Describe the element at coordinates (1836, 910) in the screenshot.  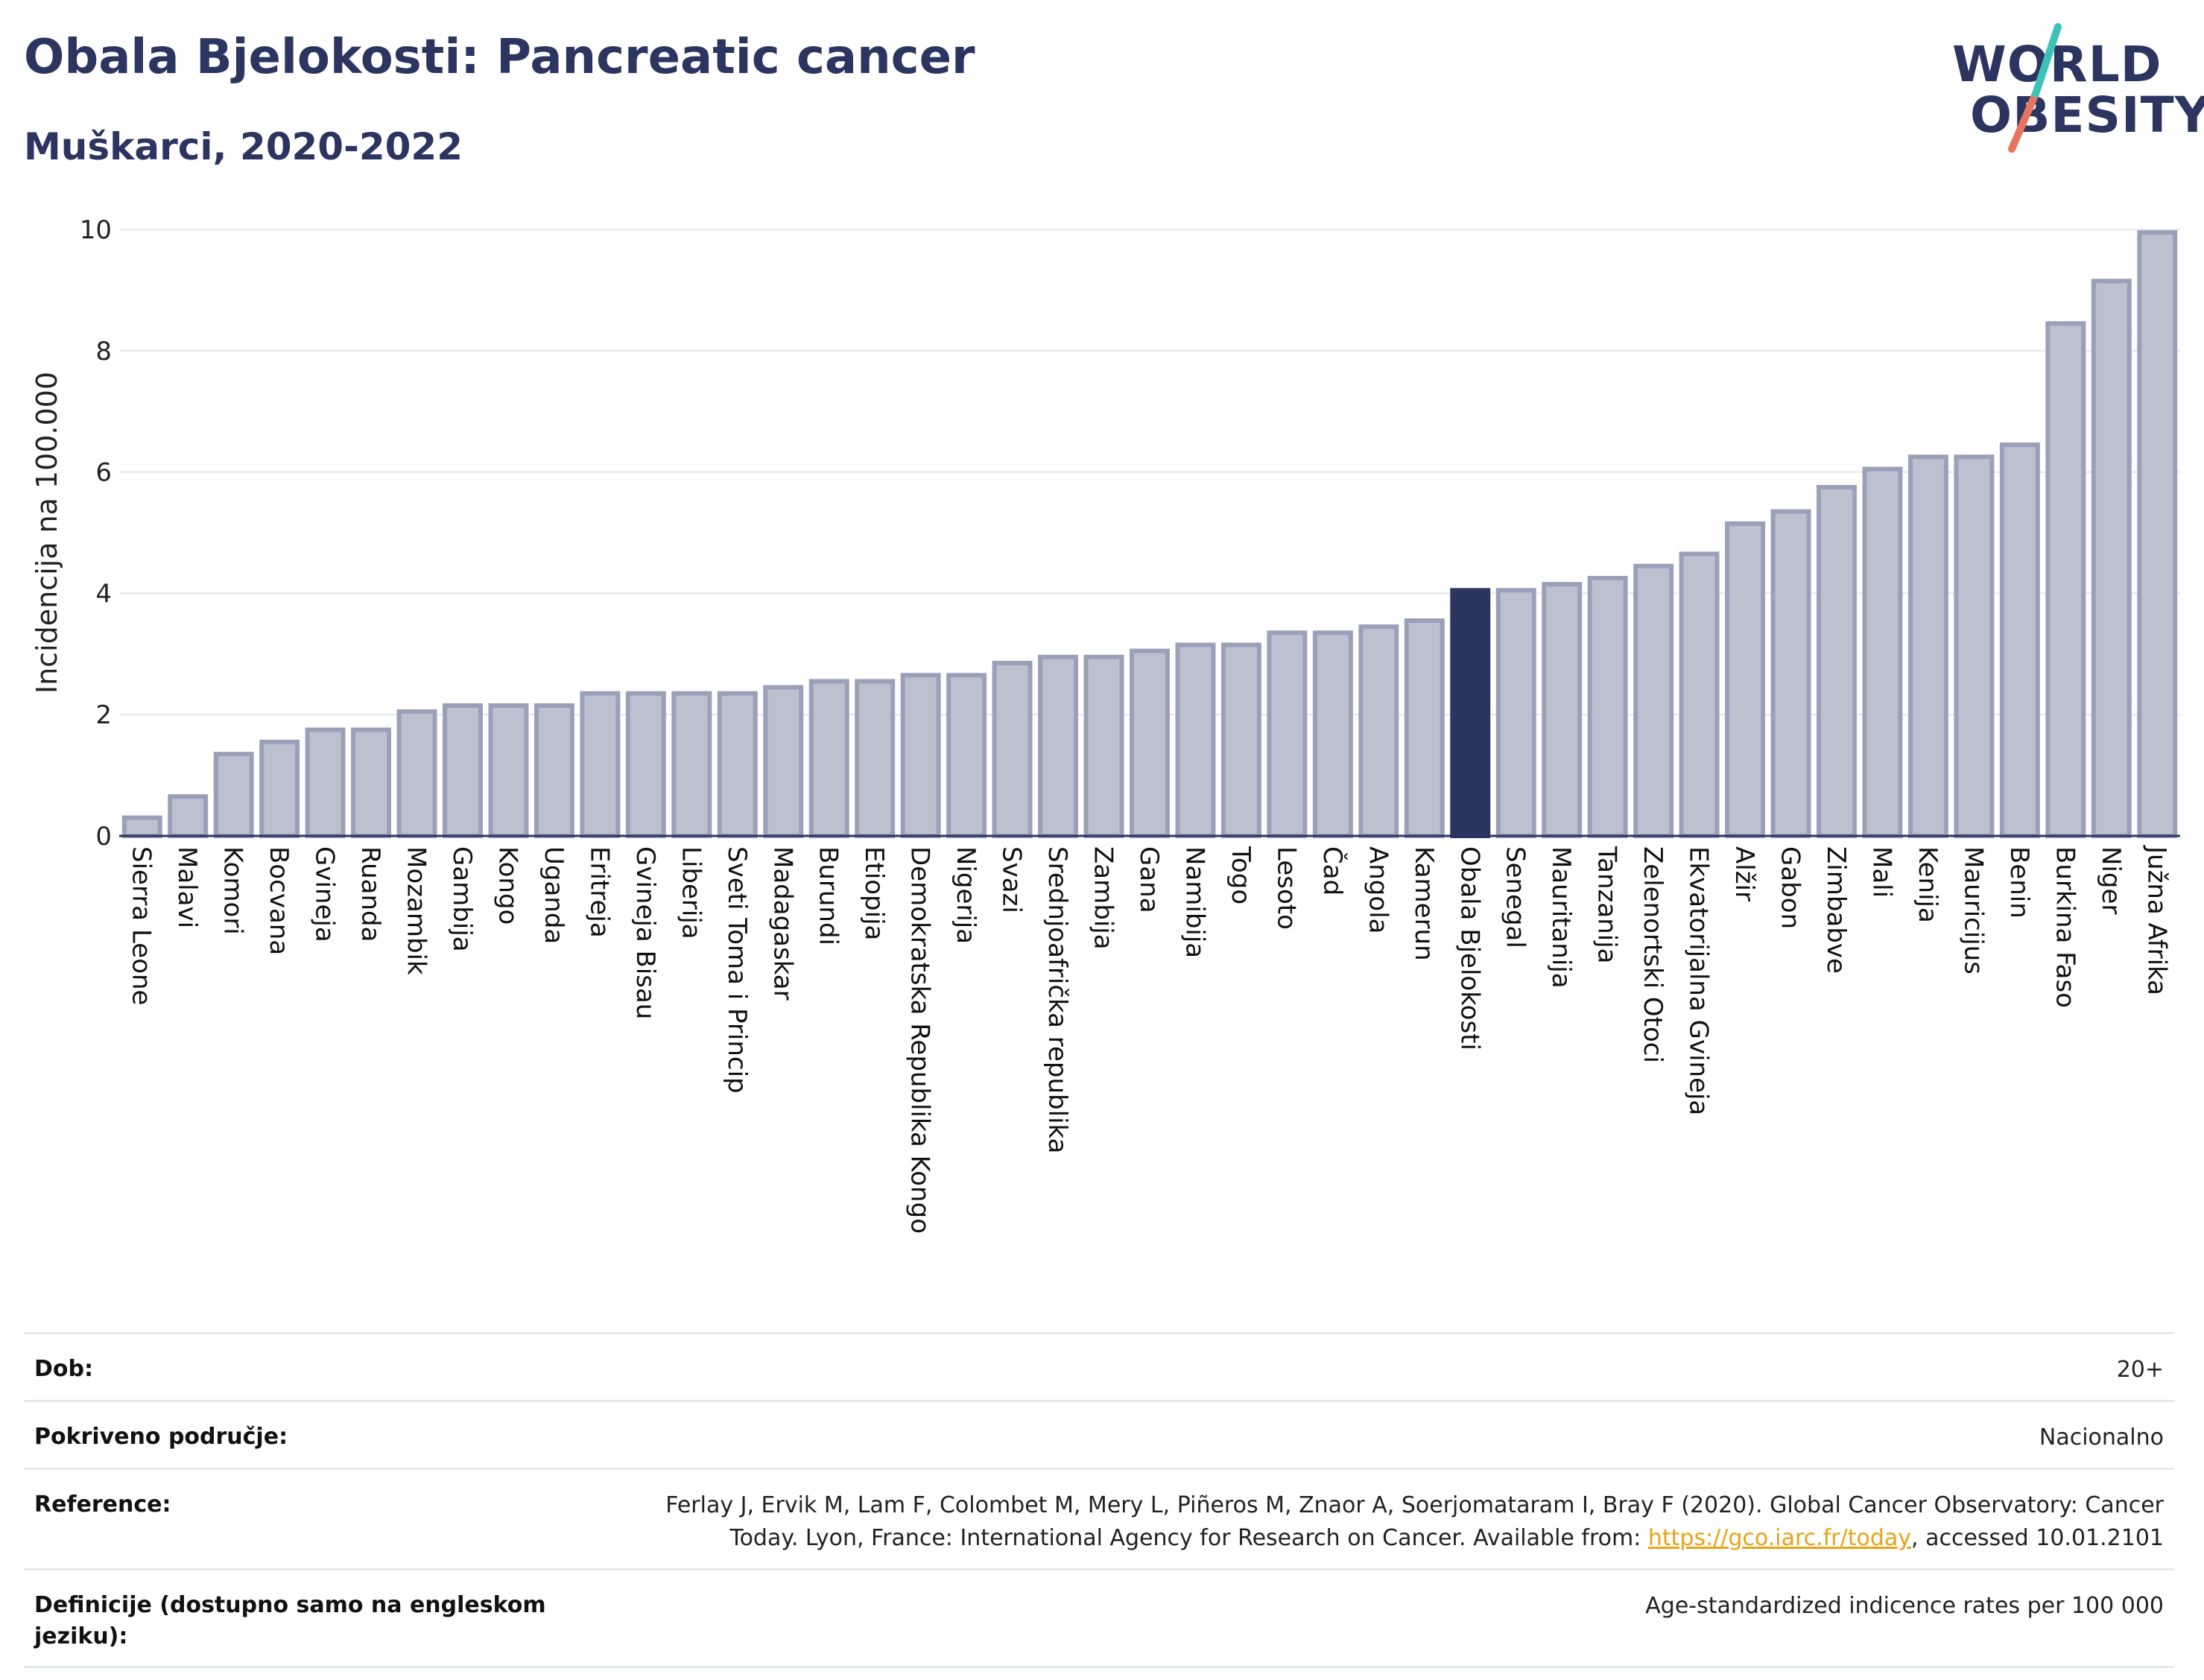
I see `x-tick-label: Zimbabve` at that location.